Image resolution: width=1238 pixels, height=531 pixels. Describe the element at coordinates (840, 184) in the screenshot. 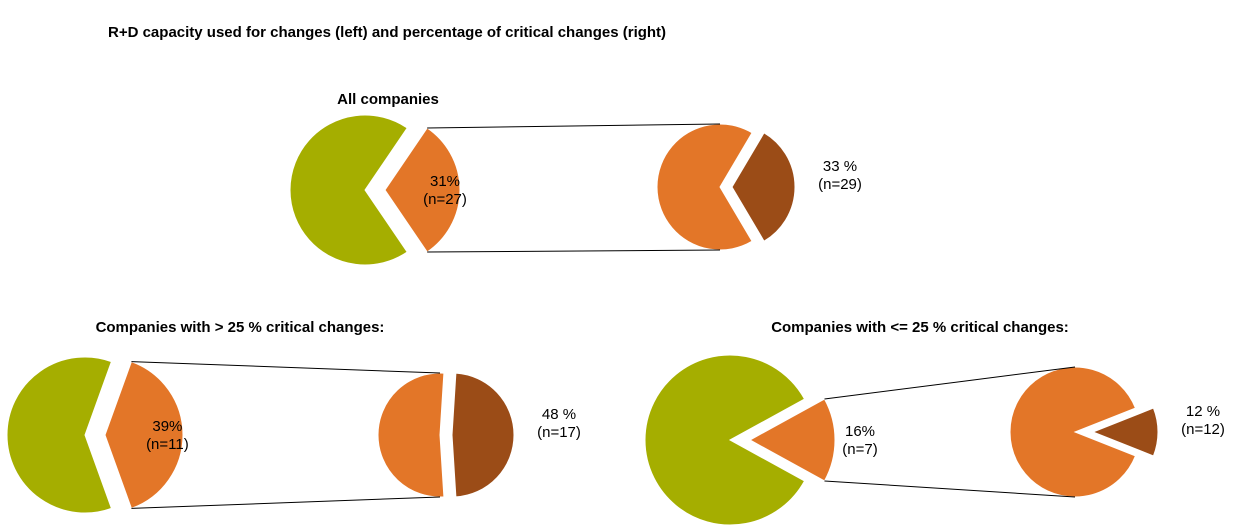

I see `data-label: (n=29)` at that location.